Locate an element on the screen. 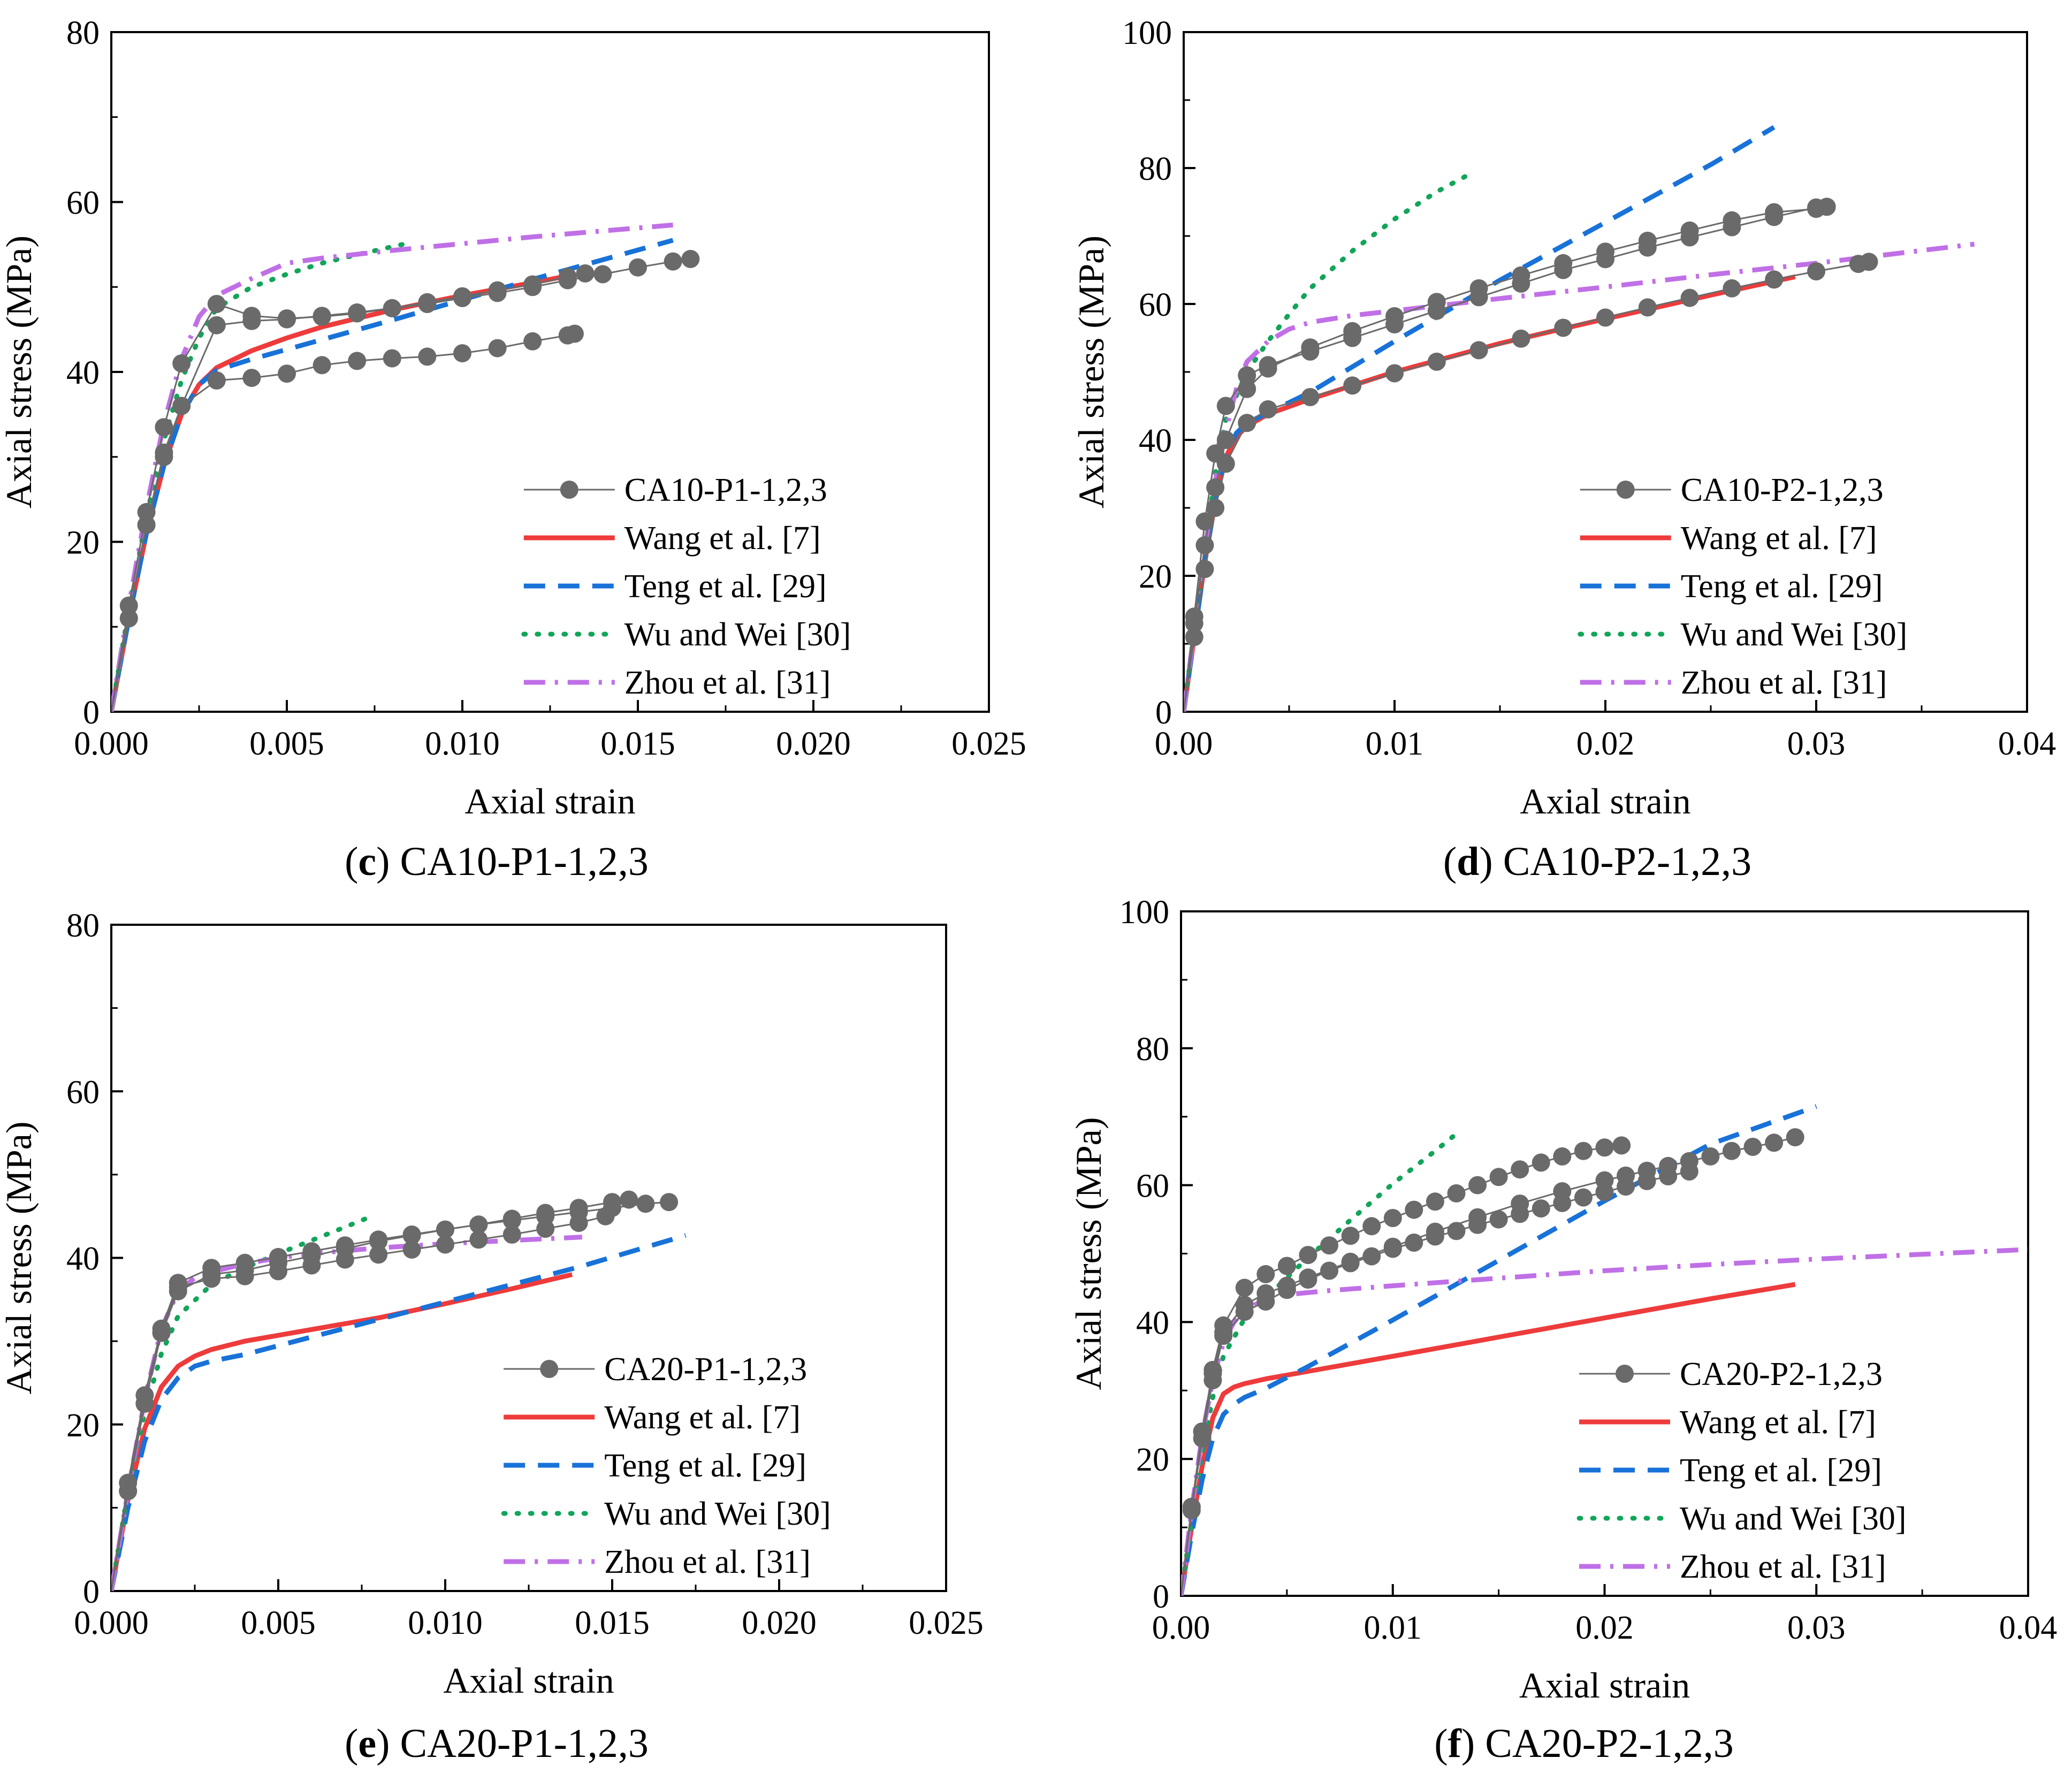  legend-label-experimental: CA20-P1-1,2,3 is located at coordinates (706, 1369).